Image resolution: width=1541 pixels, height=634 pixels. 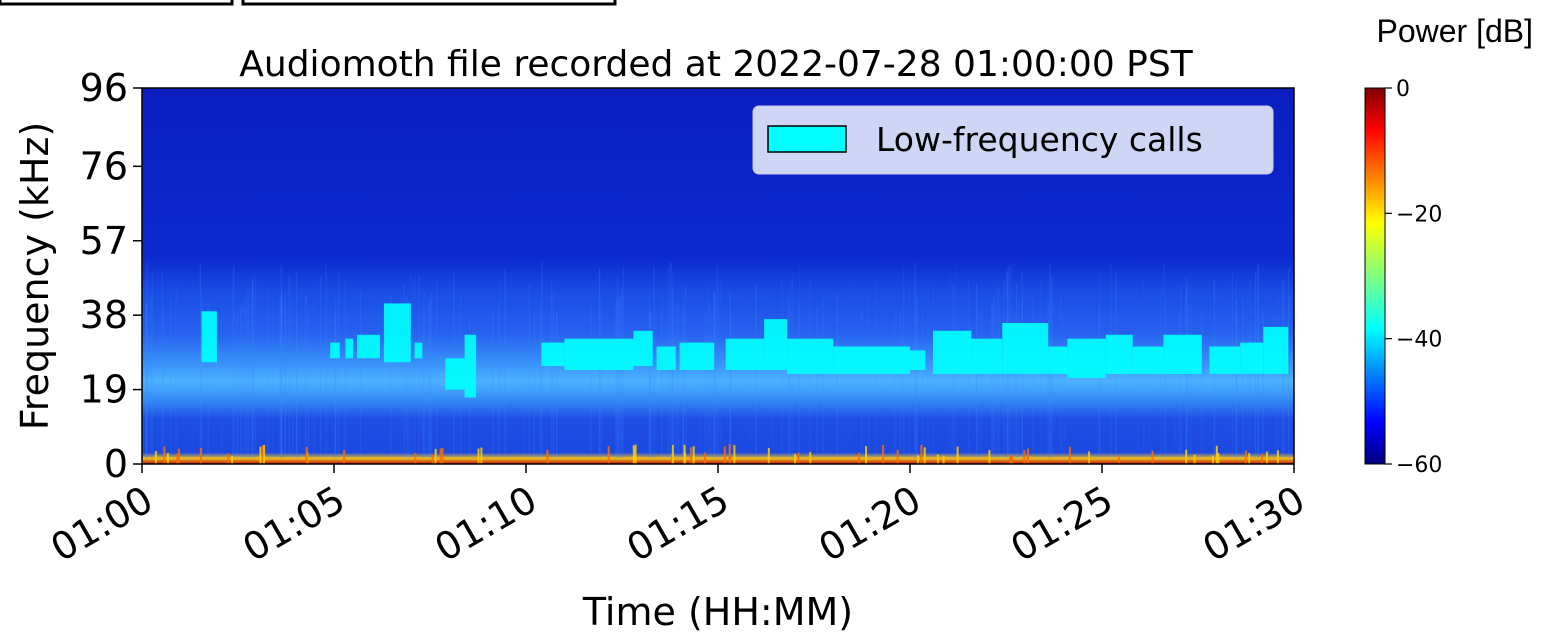 I want to click on y-tick-label: 19, so click(x=104, y=390).